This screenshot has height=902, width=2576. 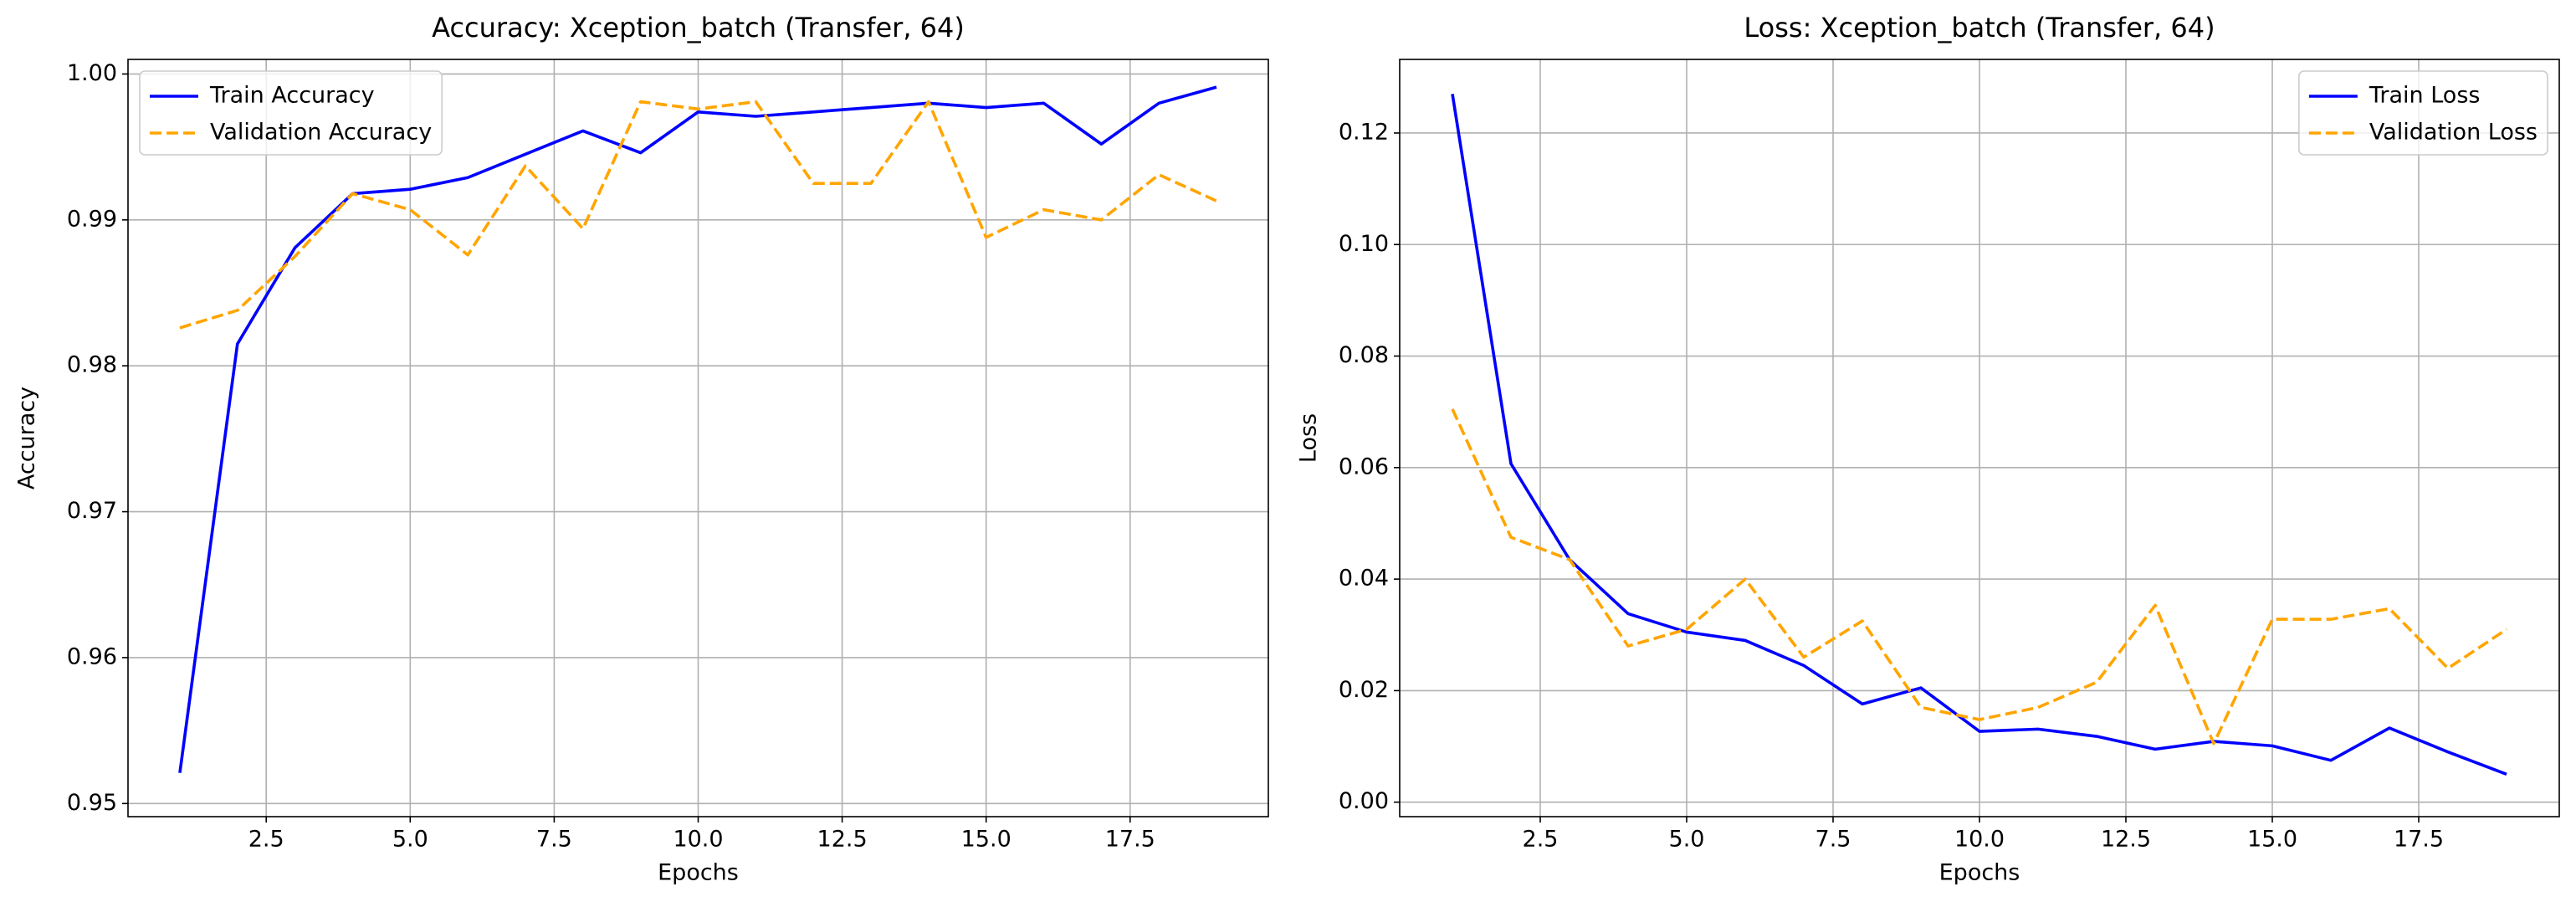 I want to click on y-tick-label: 0.08, so click(x=1364, y=355).